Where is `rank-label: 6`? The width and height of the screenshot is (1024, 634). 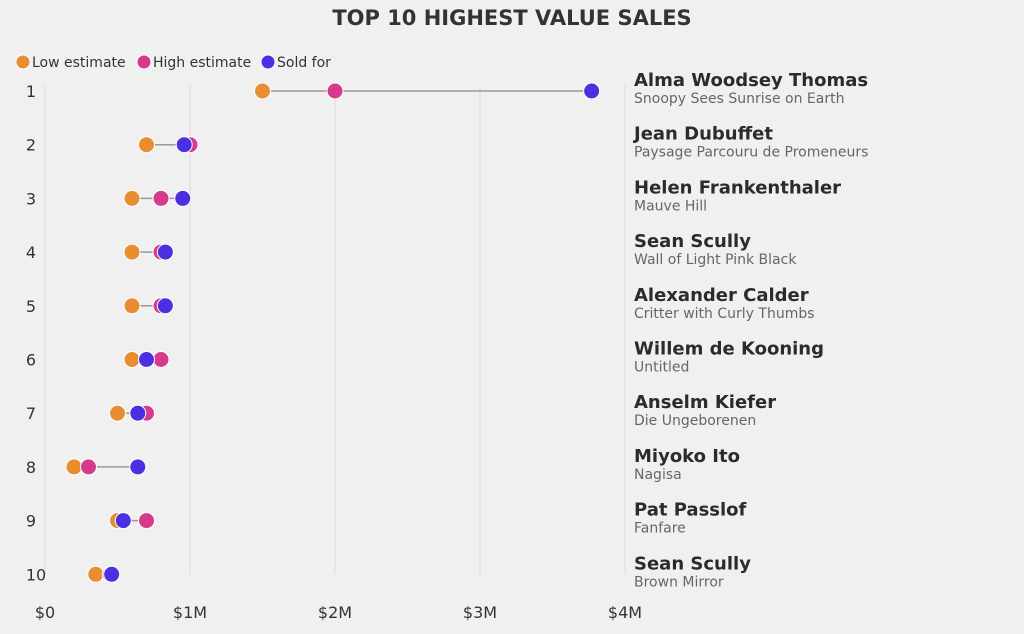 rank-label: 6 is located at coordinates (31, 360).